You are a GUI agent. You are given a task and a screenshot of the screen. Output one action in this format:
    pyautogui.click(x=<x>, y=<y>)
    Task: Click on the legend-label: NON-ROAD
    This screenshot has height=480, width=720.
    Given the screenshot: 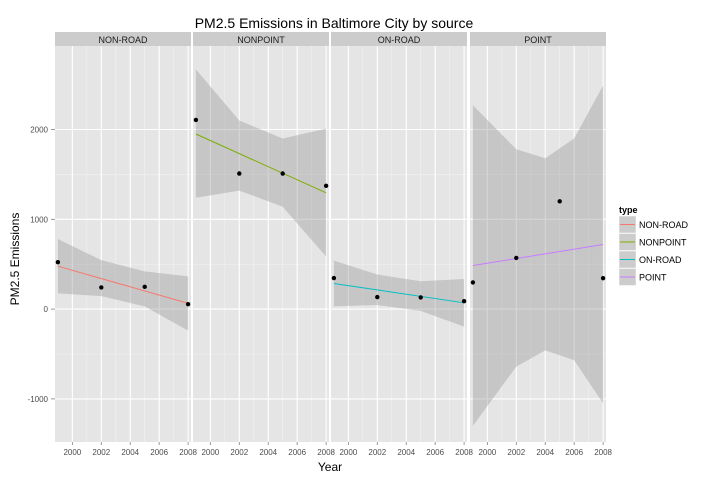 What is the action you would take?
    pyautogui.click(x=663, y=225)
    